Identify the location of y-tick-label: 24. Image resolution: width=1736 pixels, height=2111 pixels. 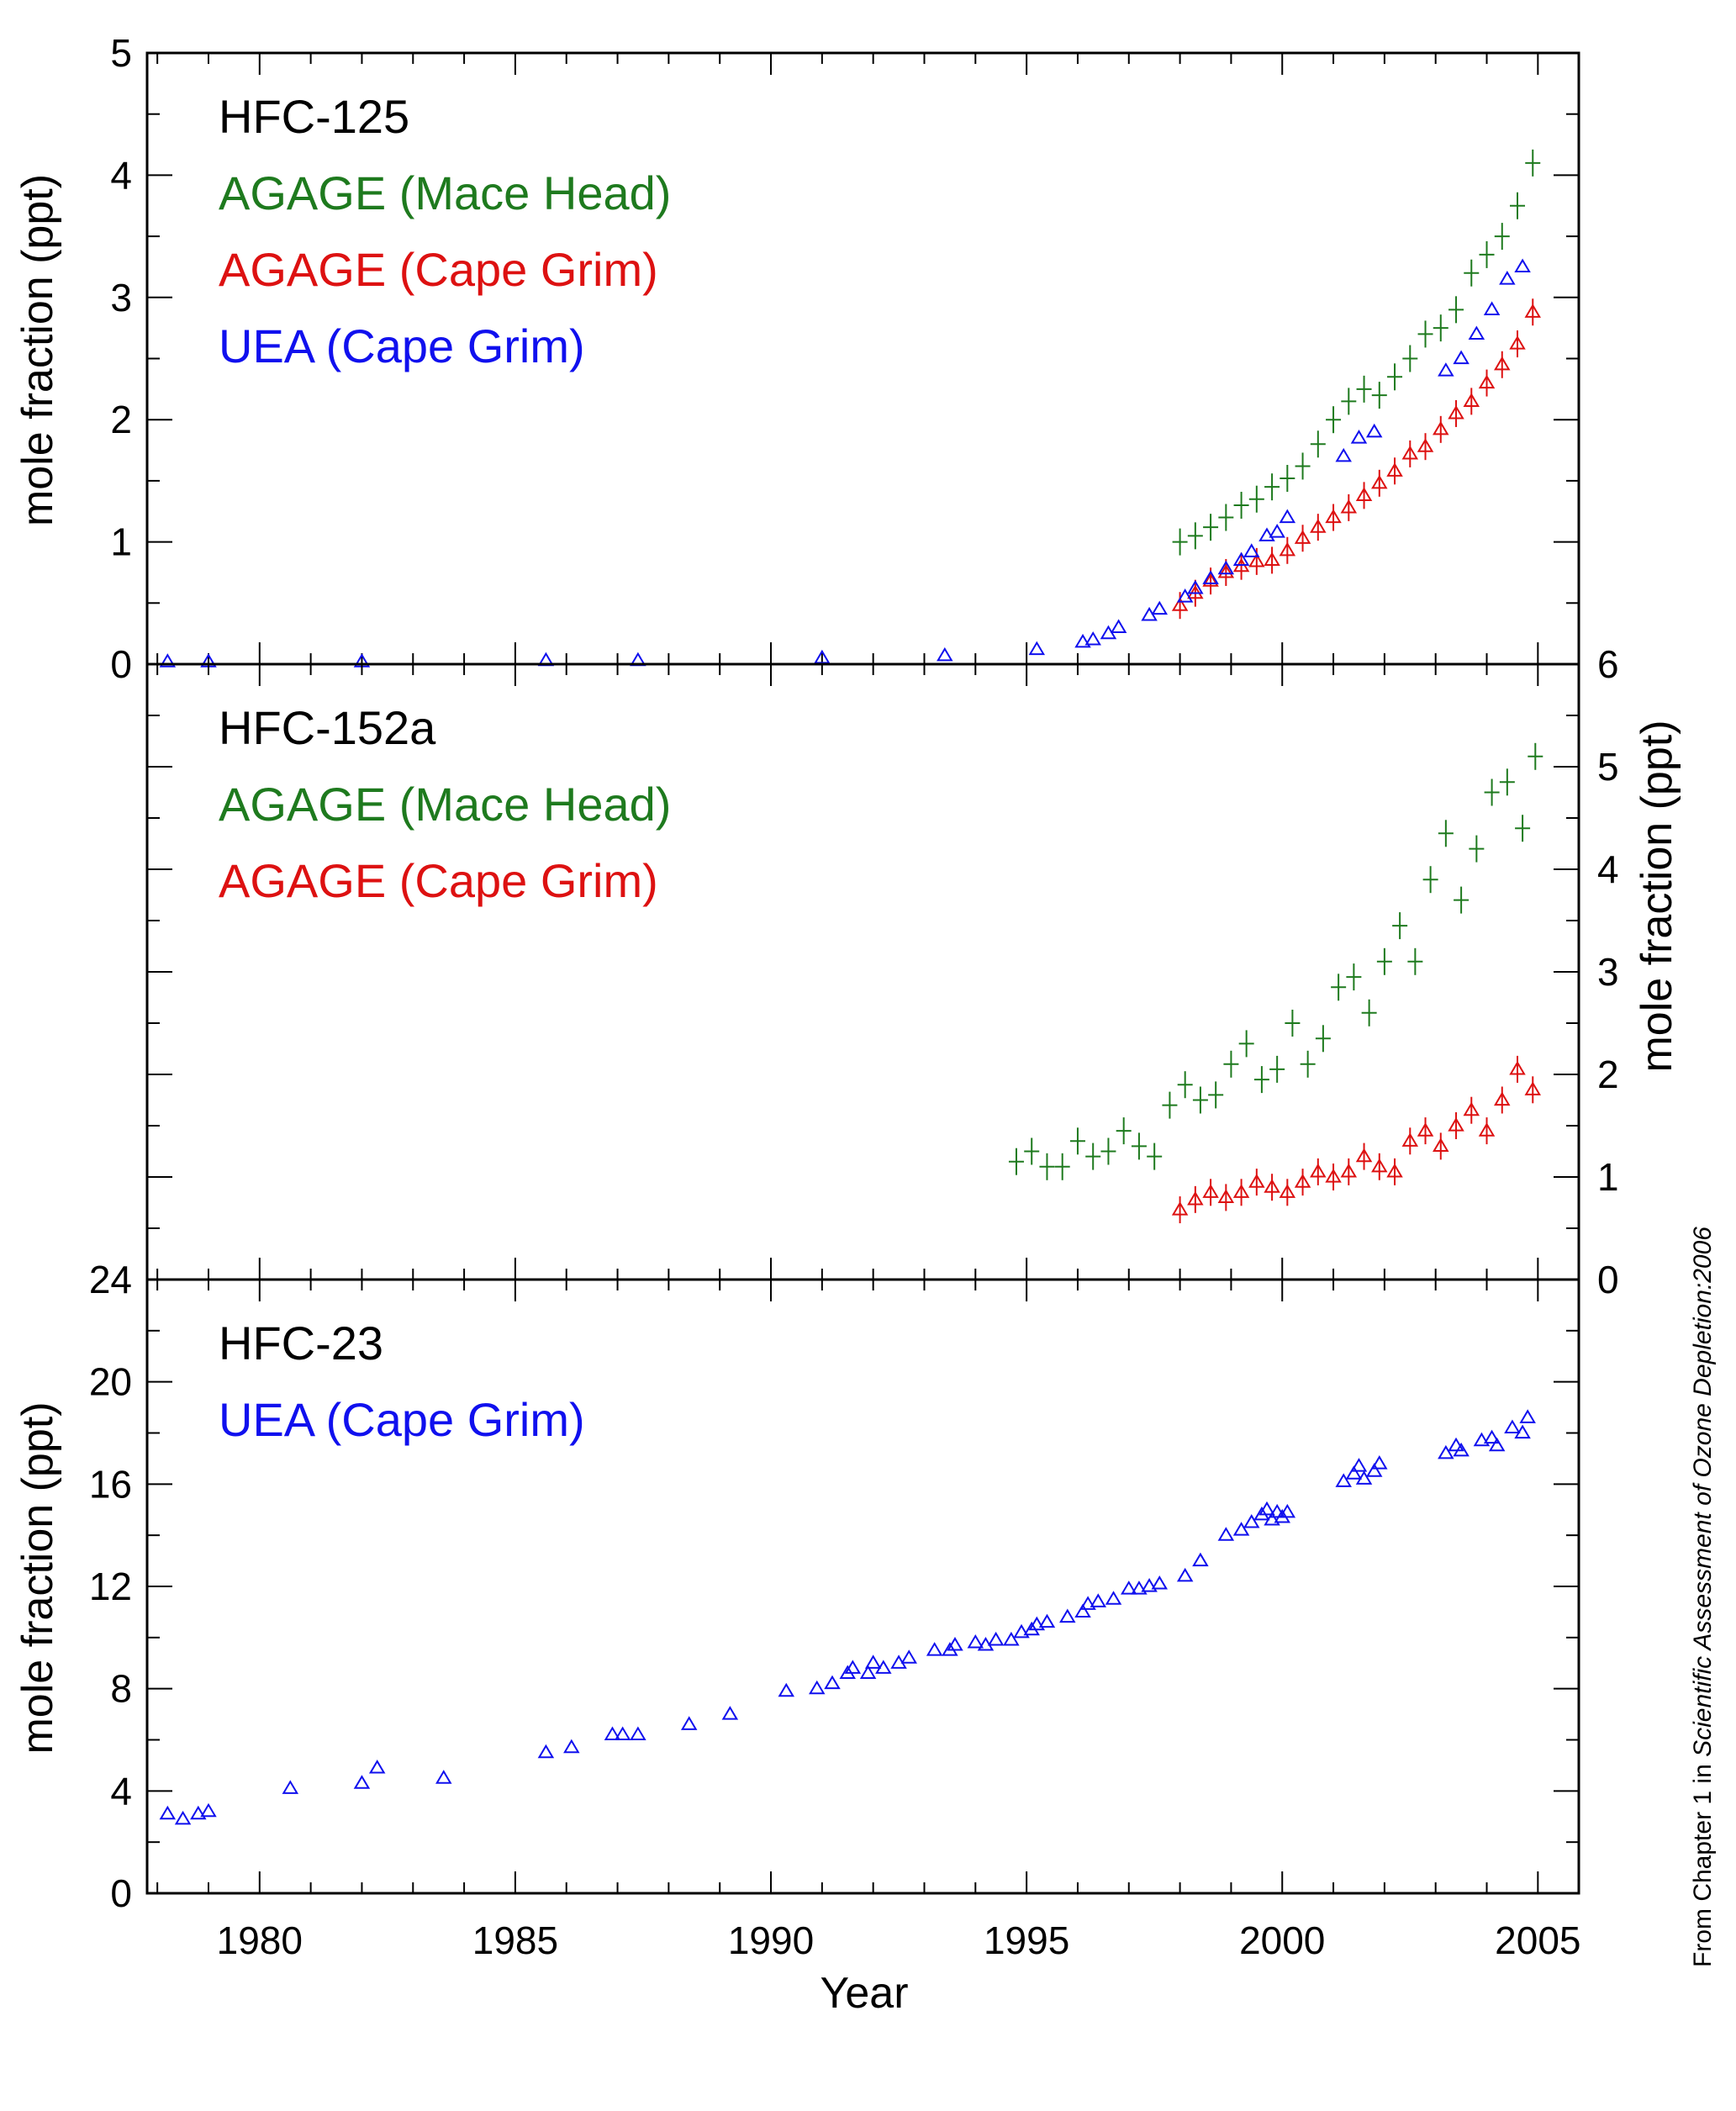
(110, 1279).